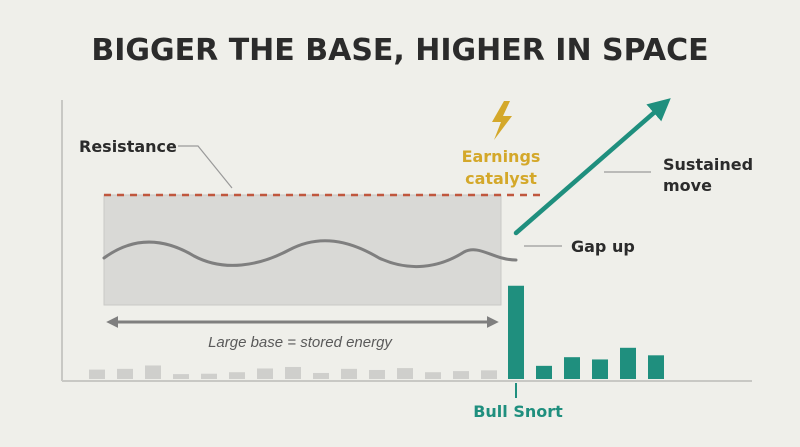 Image resolution: width=800 pixels, height=447 pixels. Describe the element at coordinates (603, 246) in the screenshot. I see `gap-up-label: Gap up` at that location.